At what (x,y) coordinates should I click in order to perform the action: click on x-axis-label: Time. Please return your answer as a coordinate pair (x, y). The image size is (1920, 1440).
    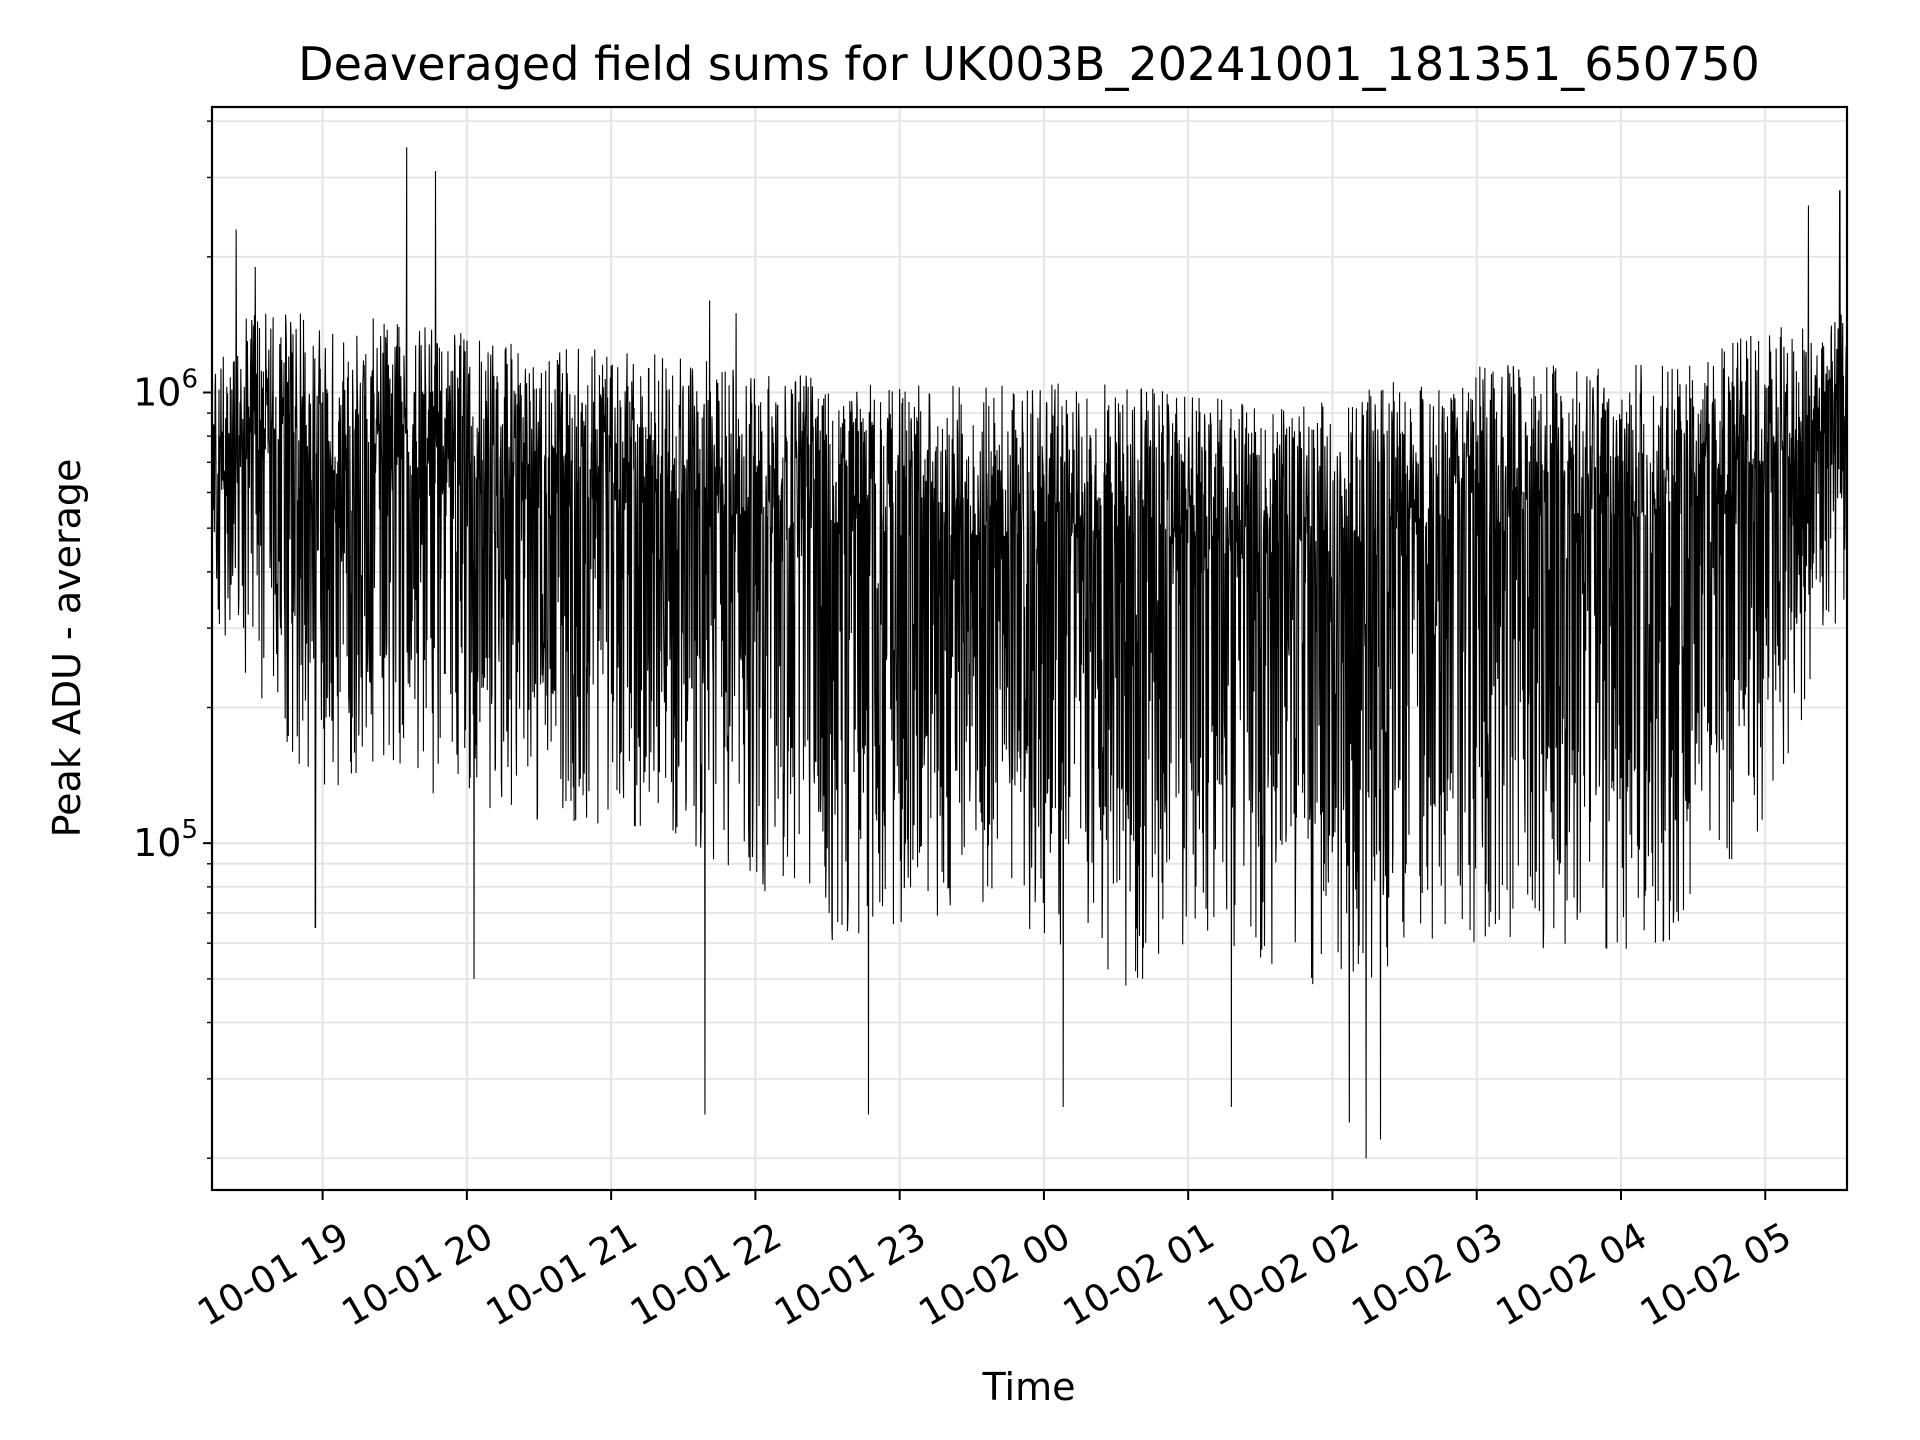
    Looking at the image, I should click on (1029, 1387).